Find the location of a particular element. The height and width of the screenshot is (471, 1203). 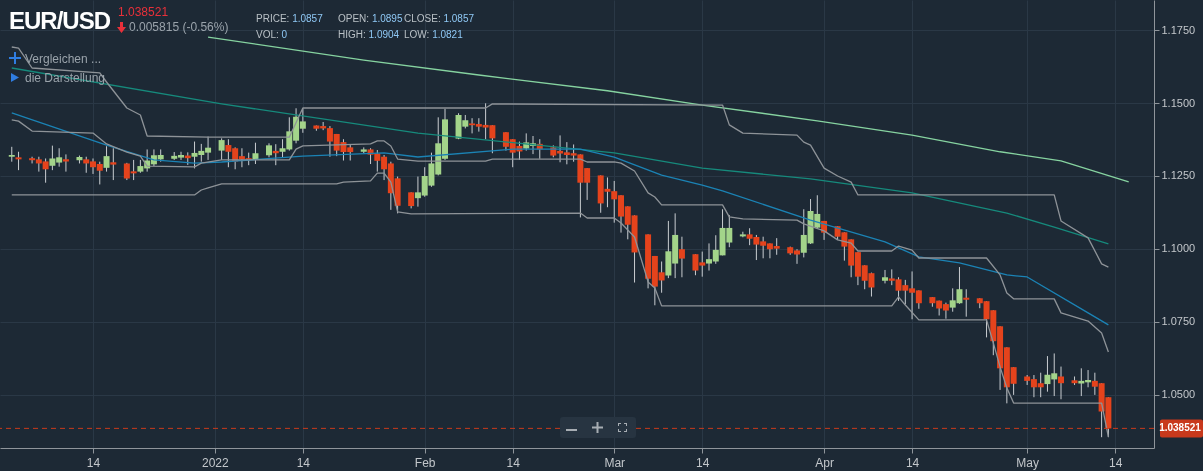

x-tick-label: Apr is located at coordinates (824, 462).